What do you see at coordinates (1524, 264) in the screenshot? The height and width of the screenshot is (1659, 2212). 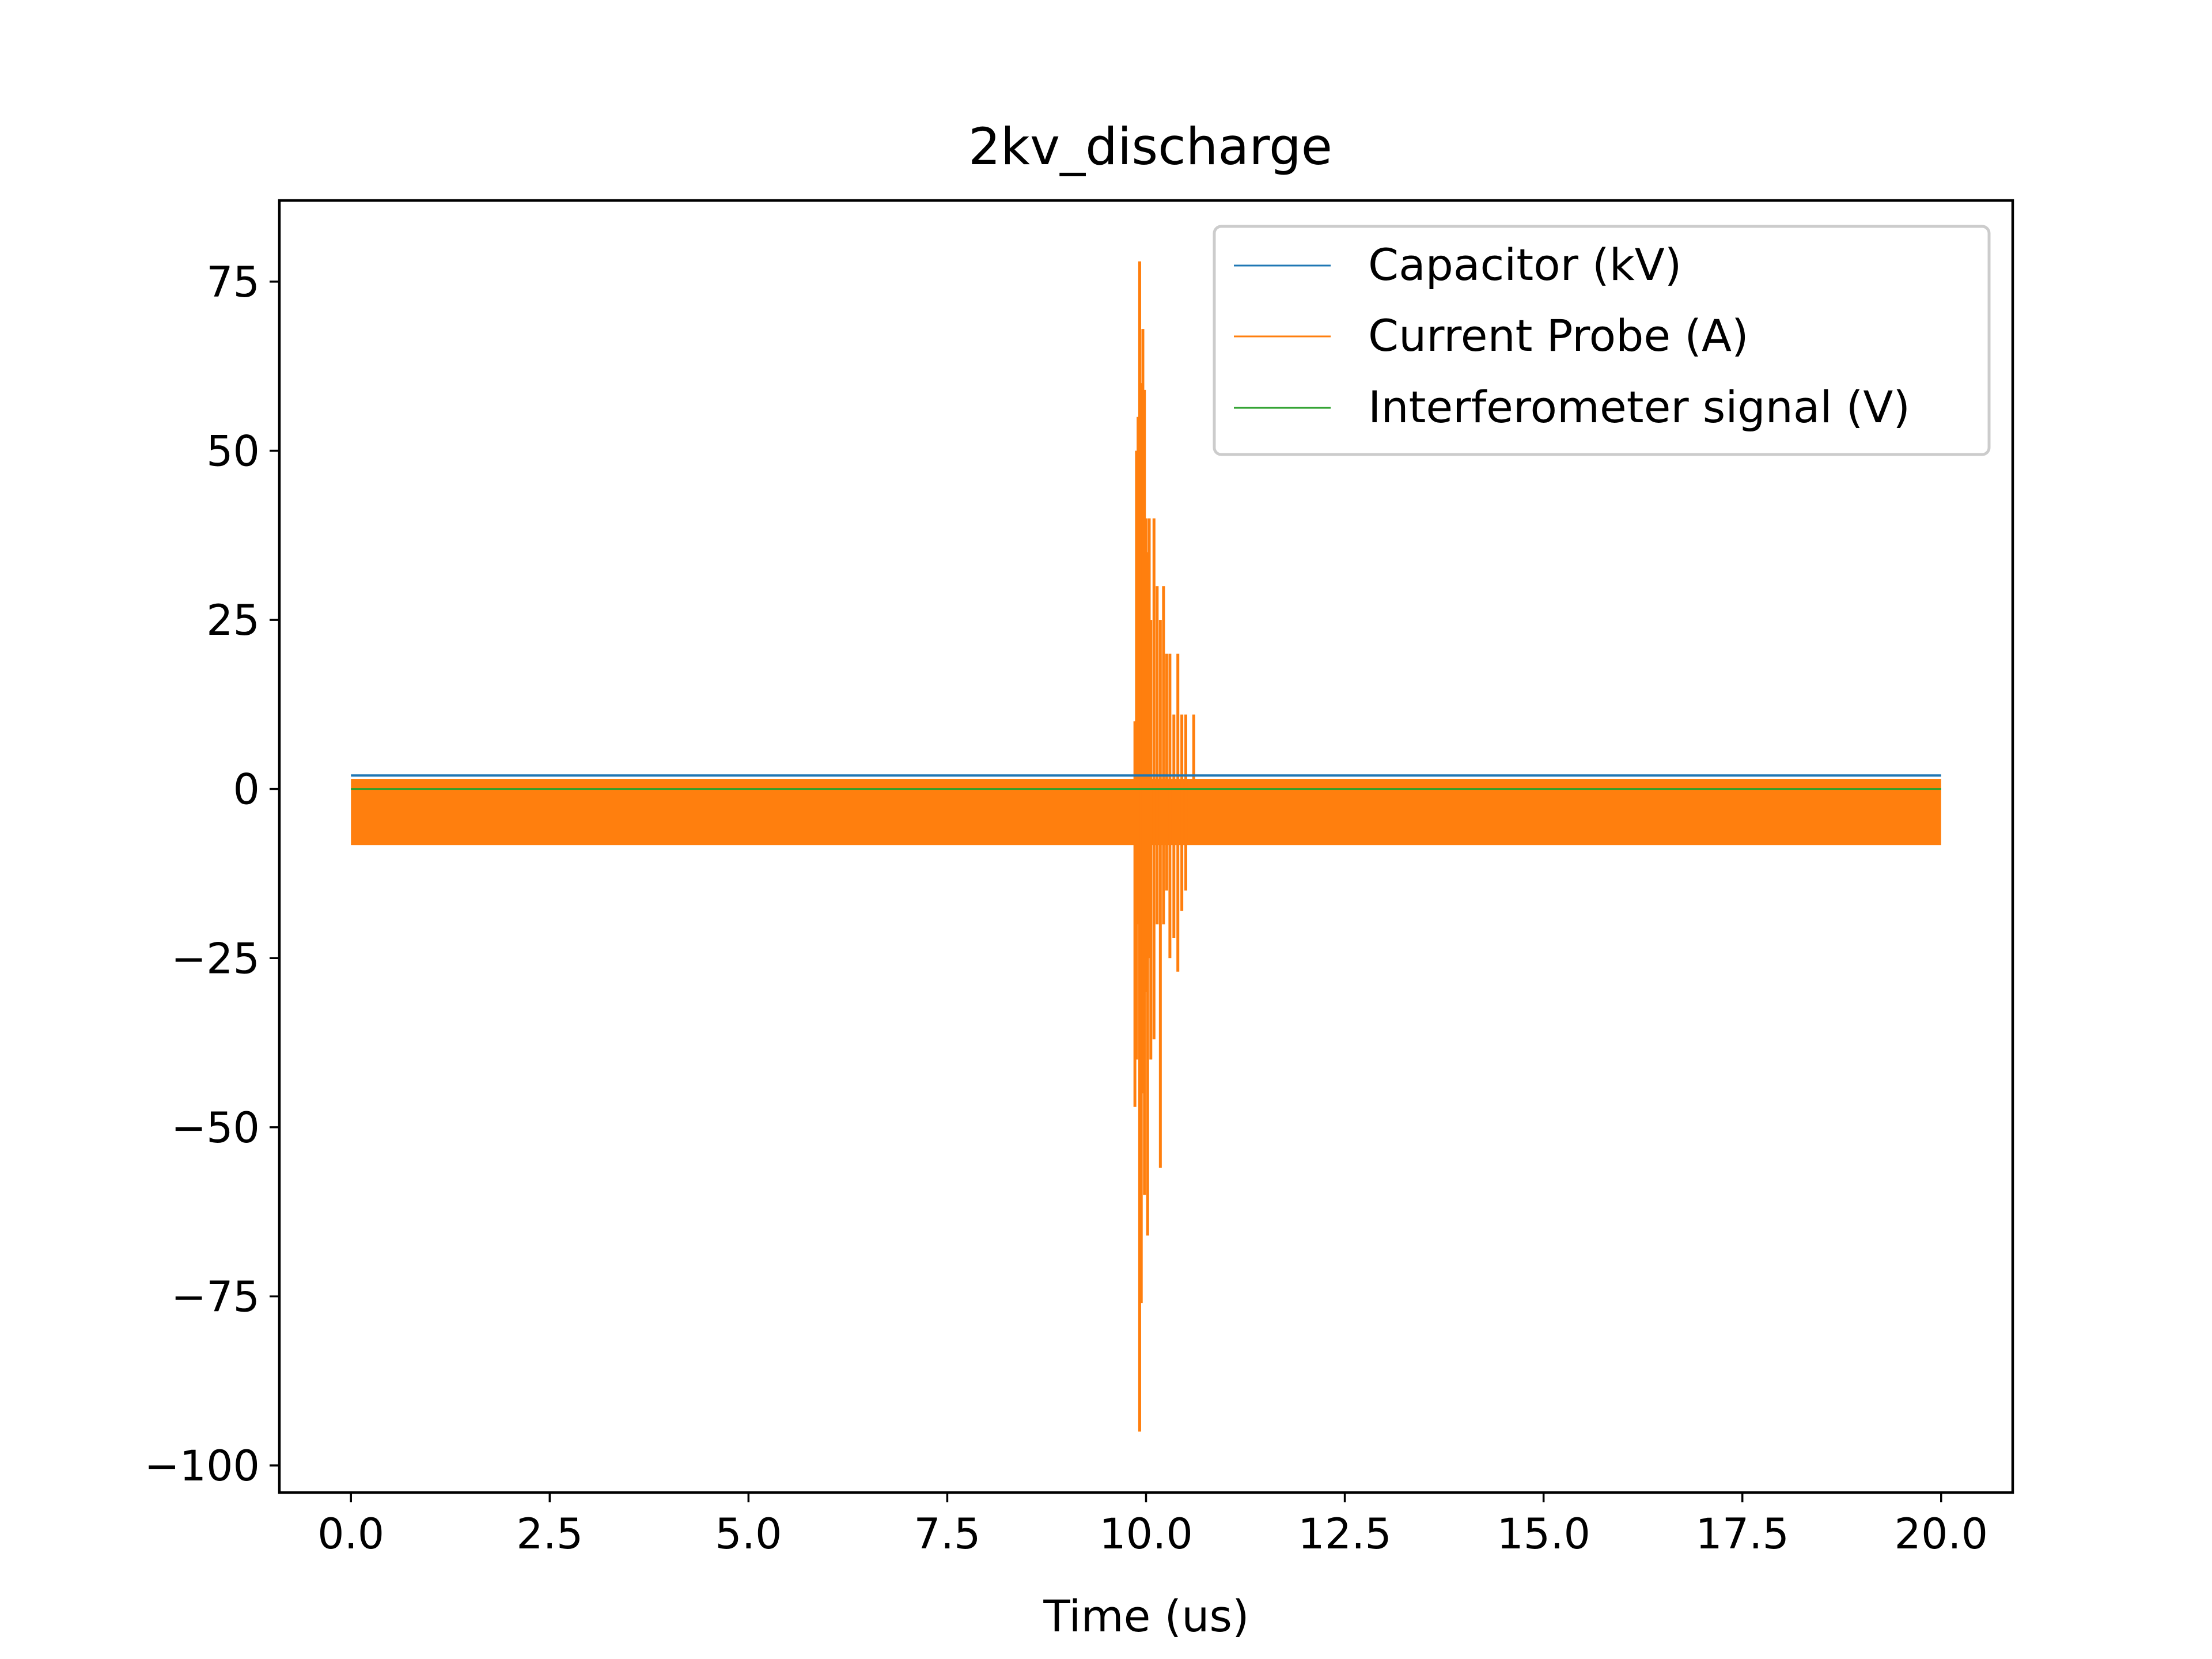 I see `legend-label-capacitor: Capacitor (kV)` at bounding box center [1524, 264].